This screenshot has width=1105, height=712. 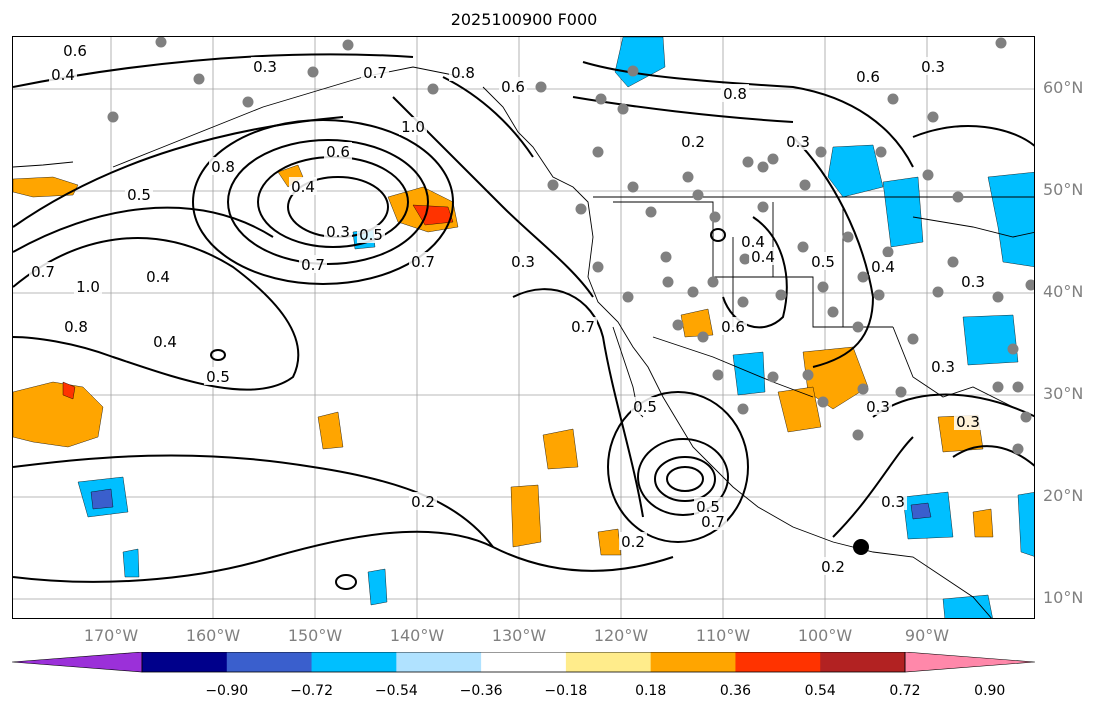 I want to click on colorbar-tick-label: 0.90, so click(x=990, y=691).